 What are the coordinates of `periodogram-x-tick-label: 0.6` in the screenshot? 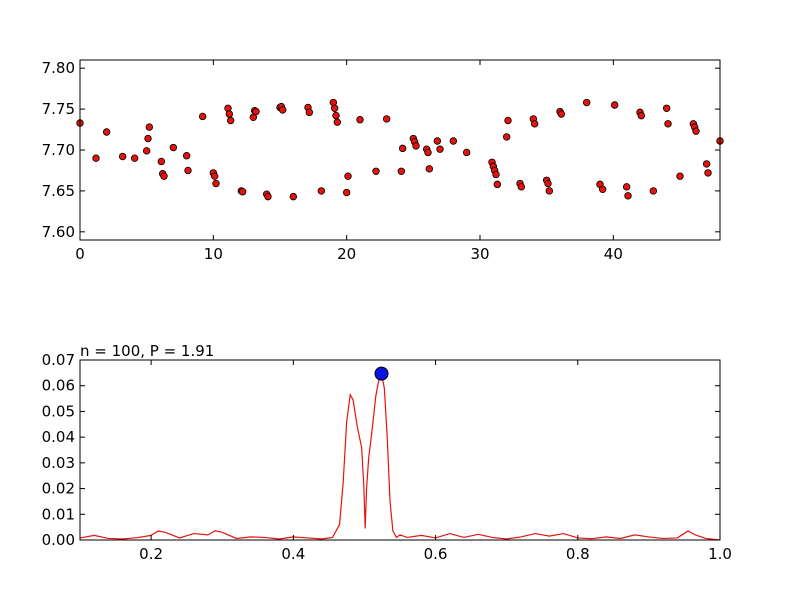 It's located at (436, 554).